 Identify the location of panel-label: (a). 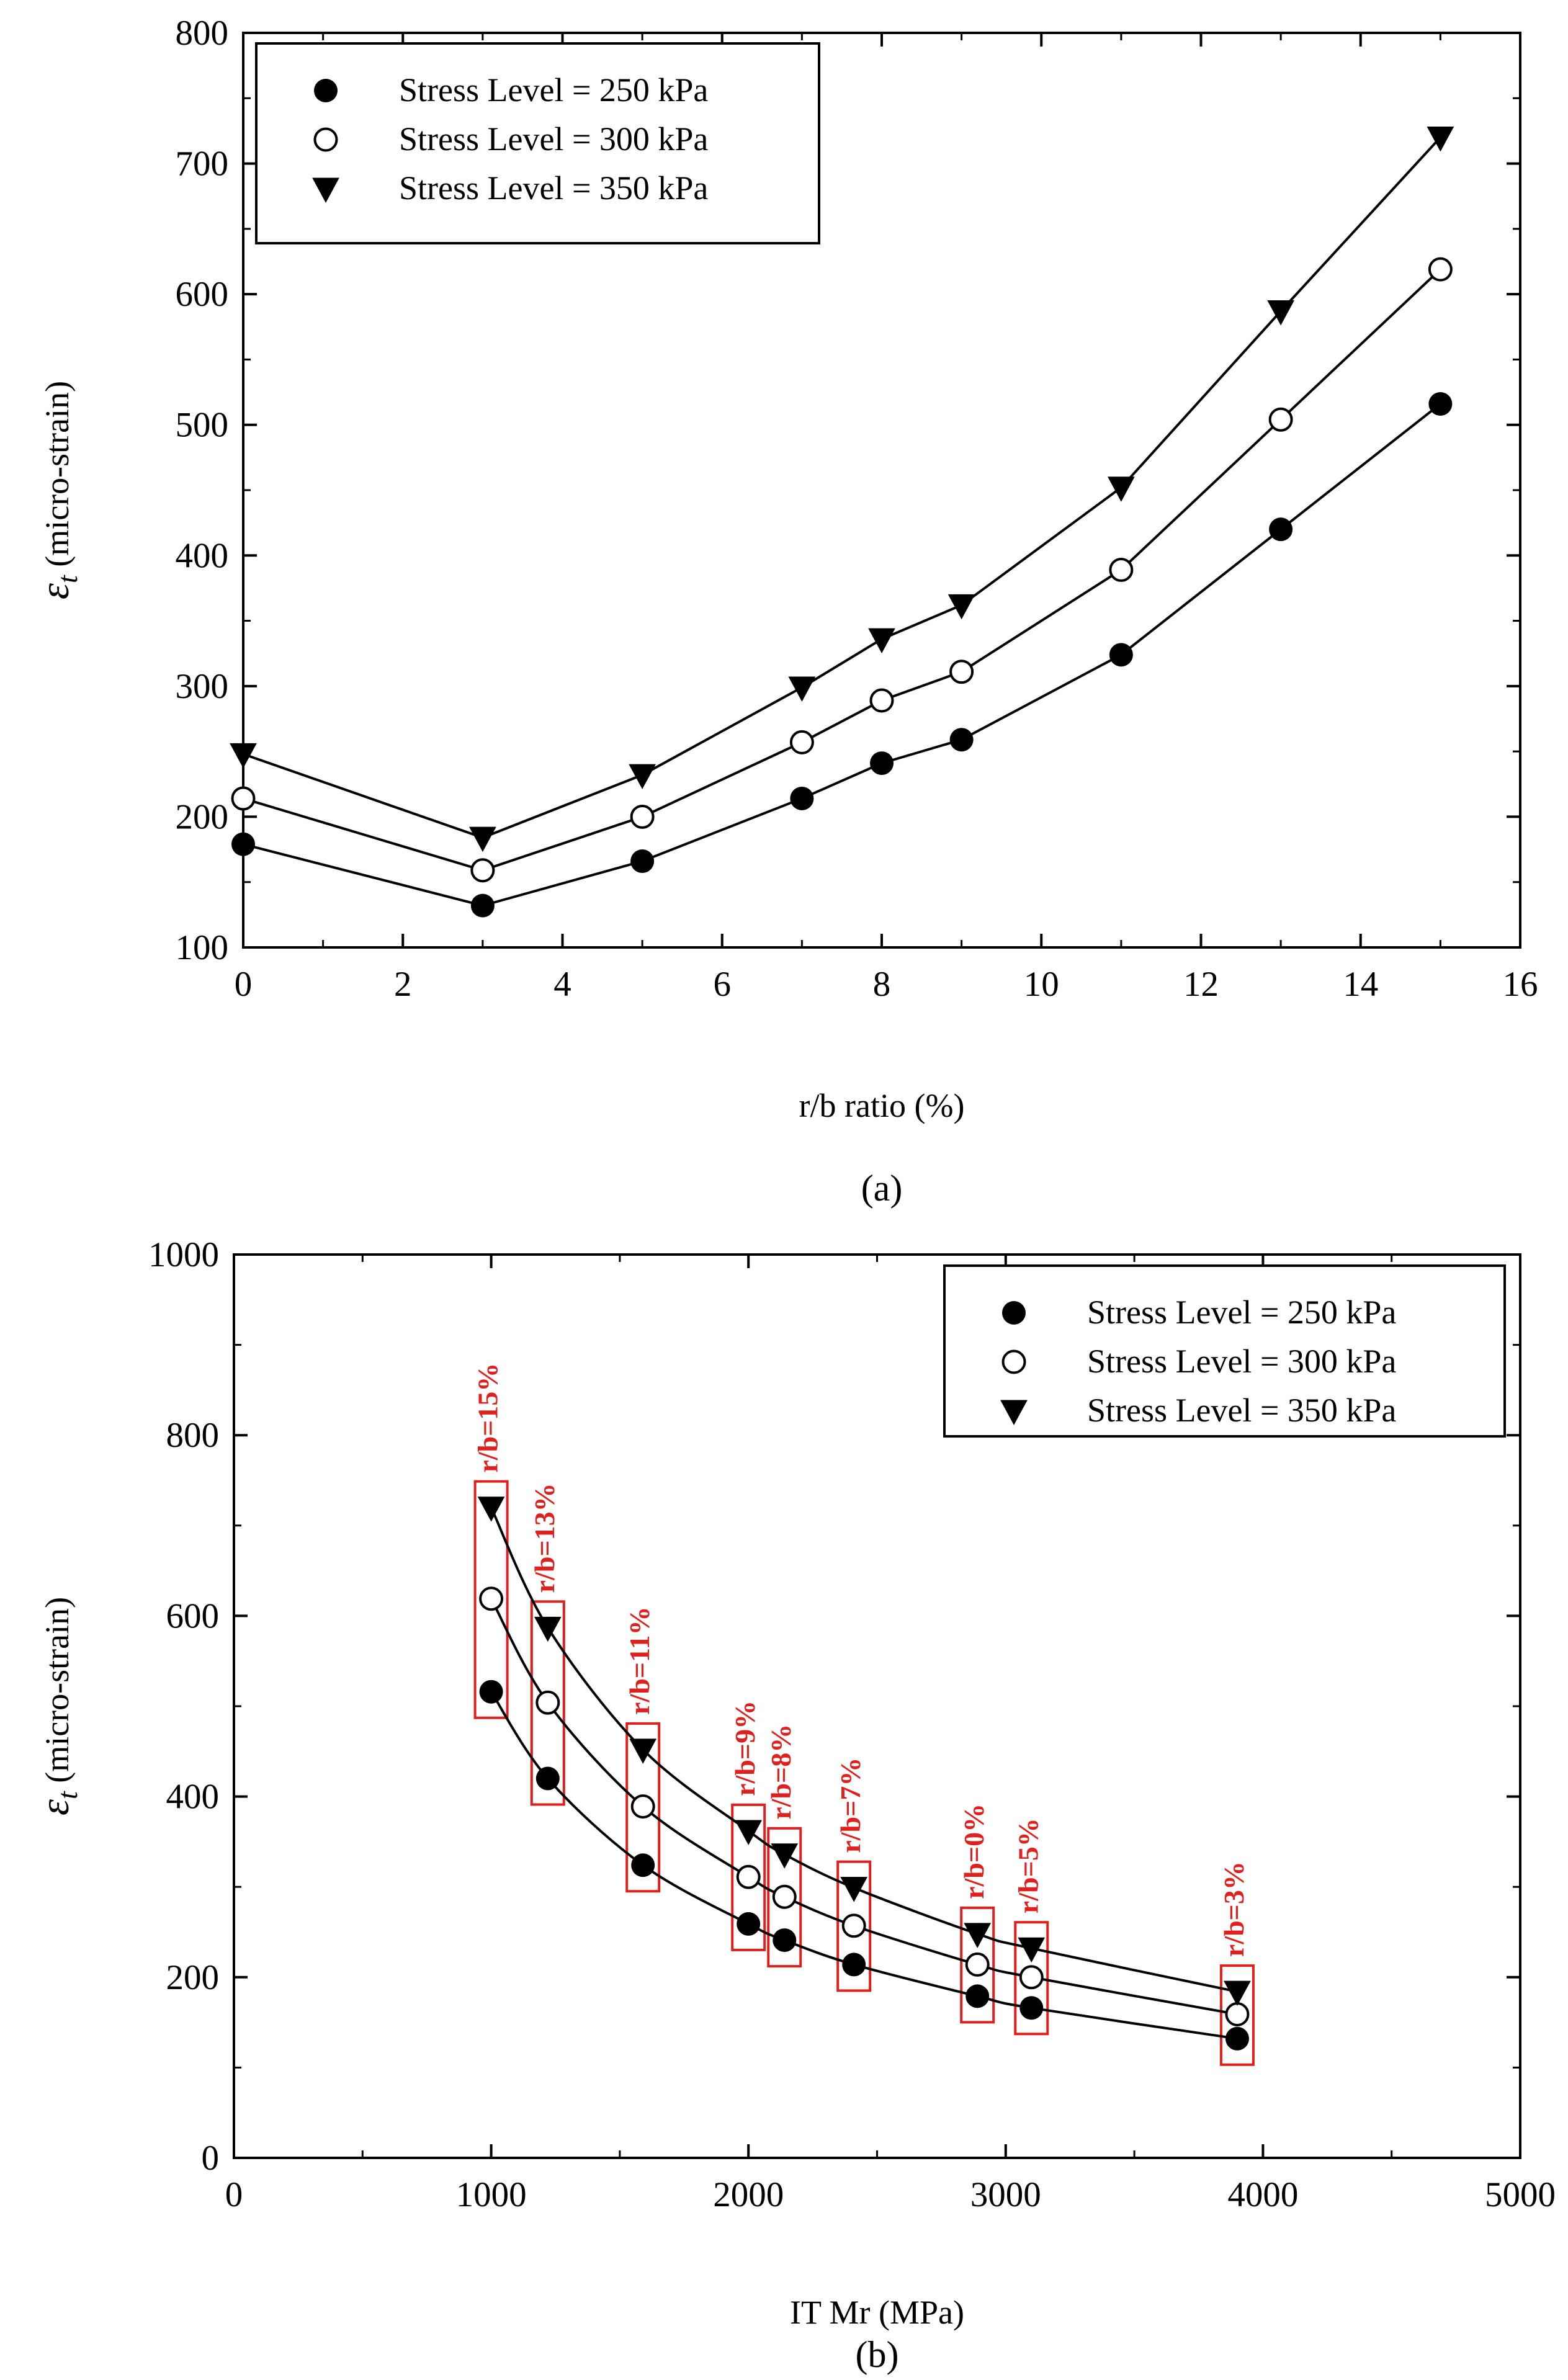
(882, 1189).